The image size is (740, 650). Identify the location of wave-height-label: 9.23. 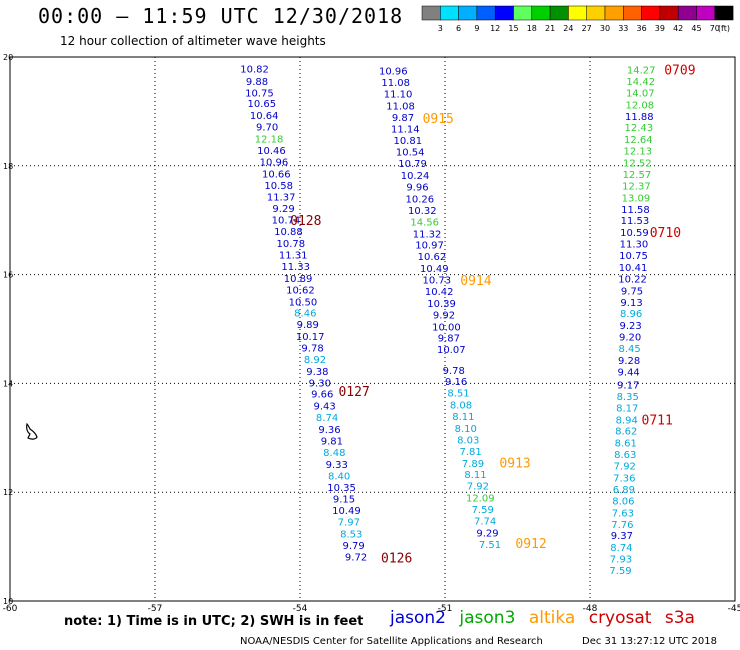
(630, 326).